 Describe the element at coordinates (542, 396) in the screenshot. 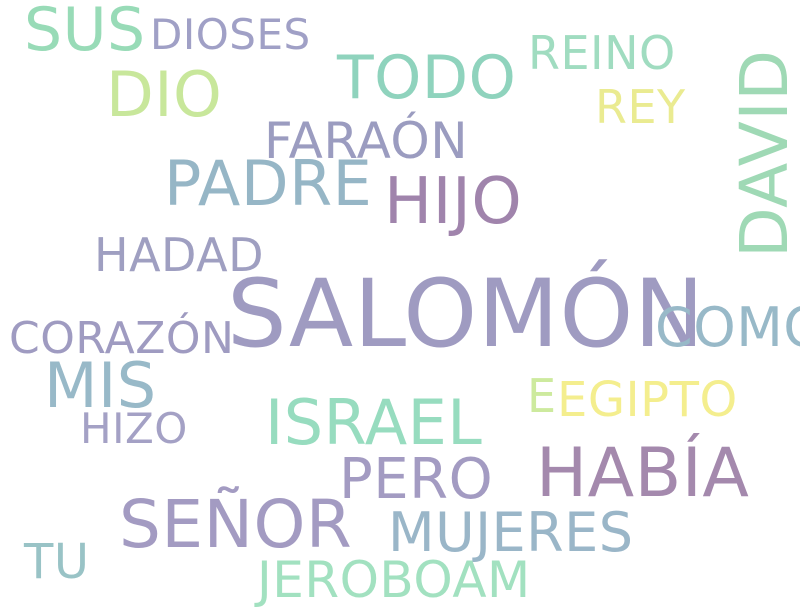

I see `word-e: E` at that location.